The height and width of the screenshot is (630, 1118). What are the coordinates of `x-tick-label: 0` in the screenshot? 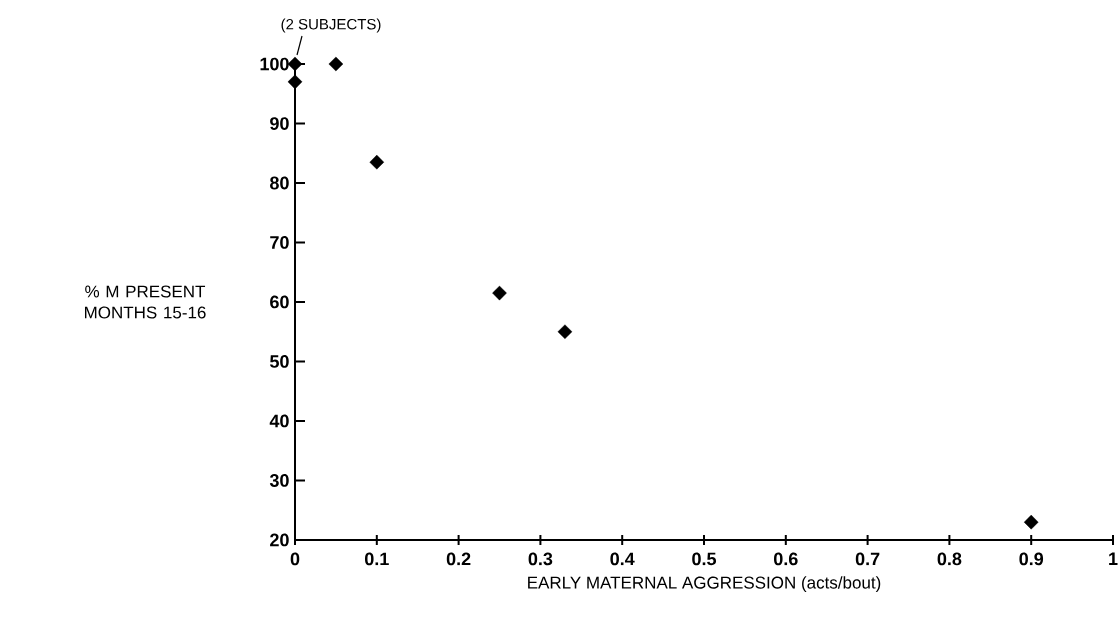 It's located at (295, 559).